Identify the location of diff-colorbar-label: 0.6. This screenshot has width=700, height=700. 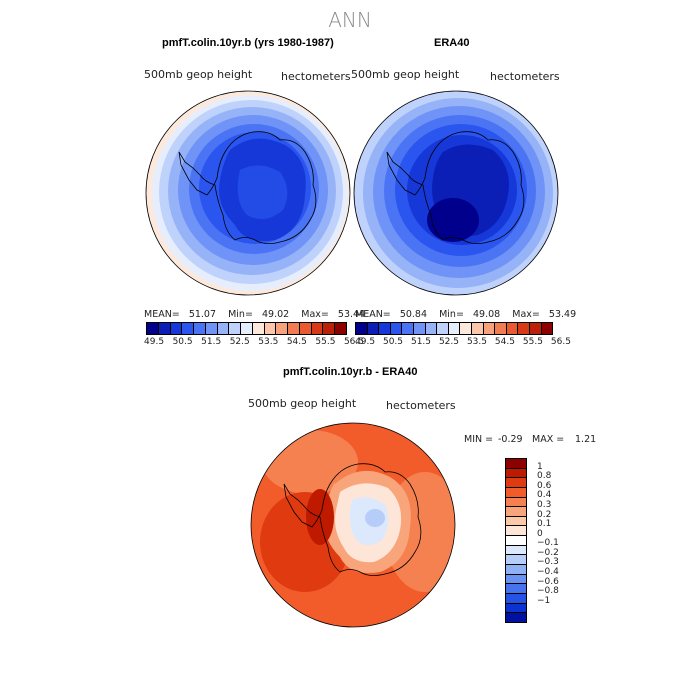
(544, 485).